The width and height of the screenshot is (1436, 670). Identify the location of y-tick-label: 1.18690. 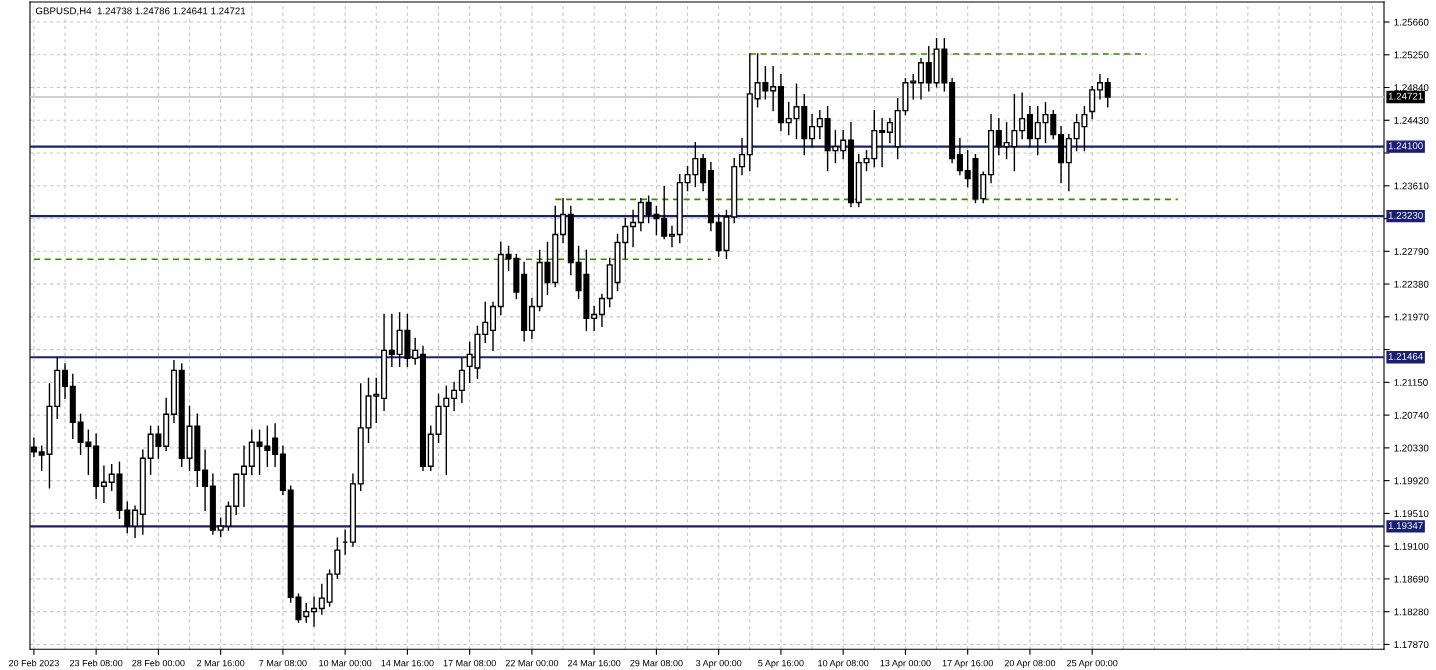
(1411, 579).